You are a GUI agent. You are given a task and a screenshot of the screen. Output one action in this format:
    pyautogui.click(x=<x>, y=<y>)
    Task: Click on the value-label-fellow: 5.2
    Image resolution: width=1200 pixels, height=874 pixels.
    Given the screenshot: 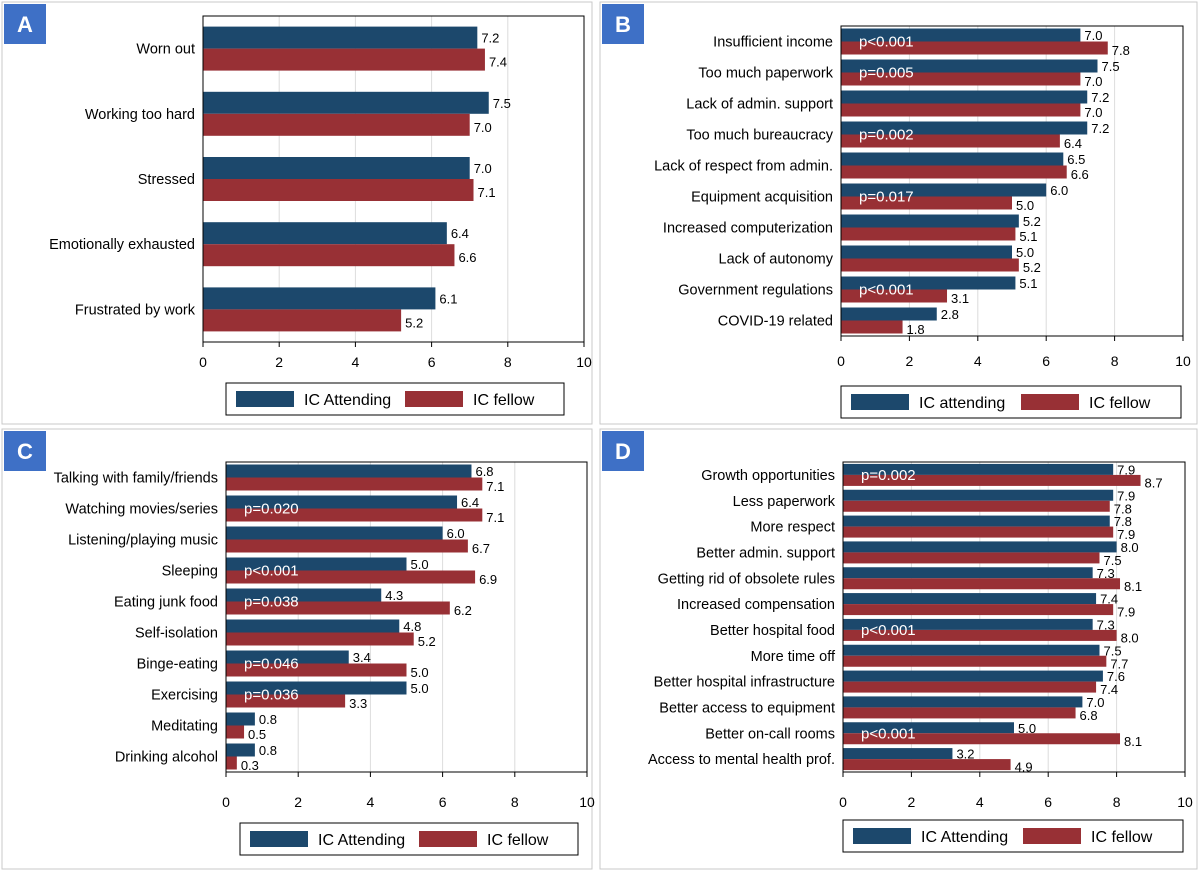 What is the action you would take?
    pyautogui.click(x=1032, y=267)
    